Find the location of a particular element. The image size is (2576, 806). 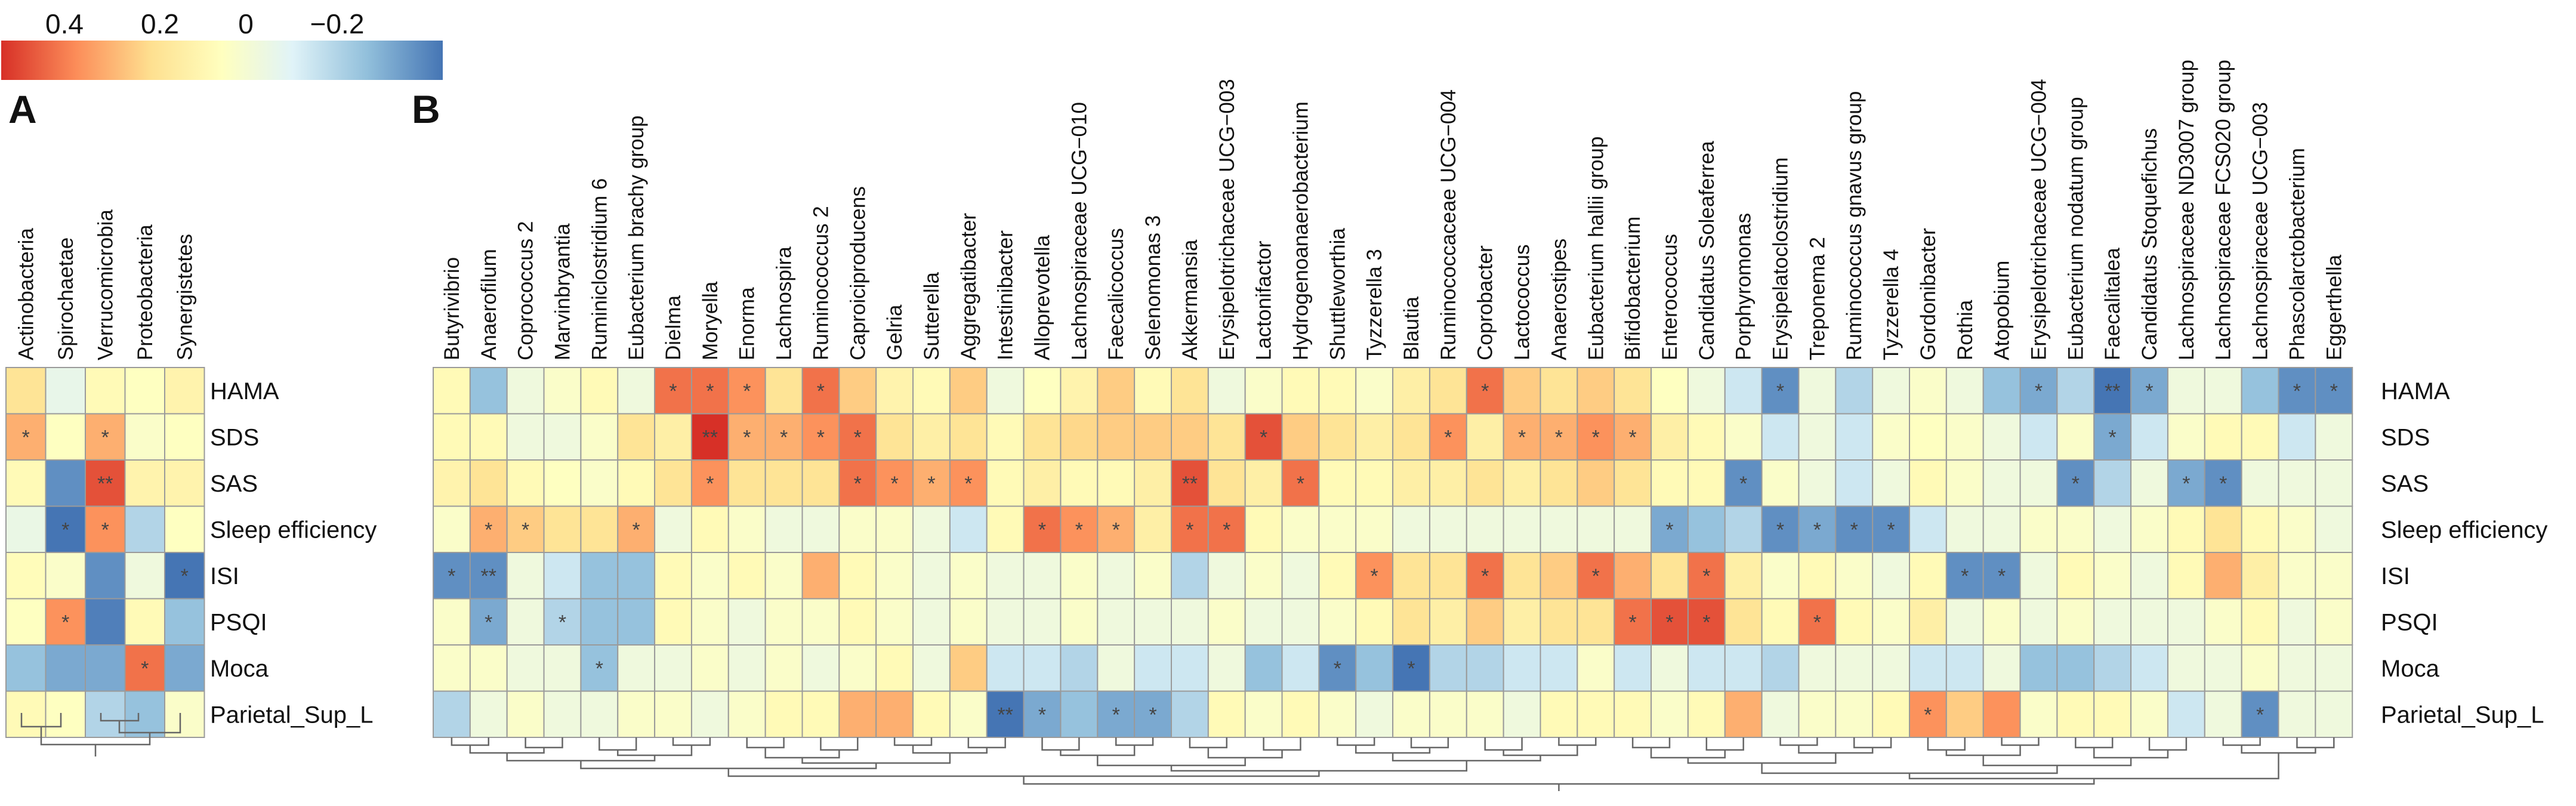

column-label: Blautia is located at coordinates (1412, 328).